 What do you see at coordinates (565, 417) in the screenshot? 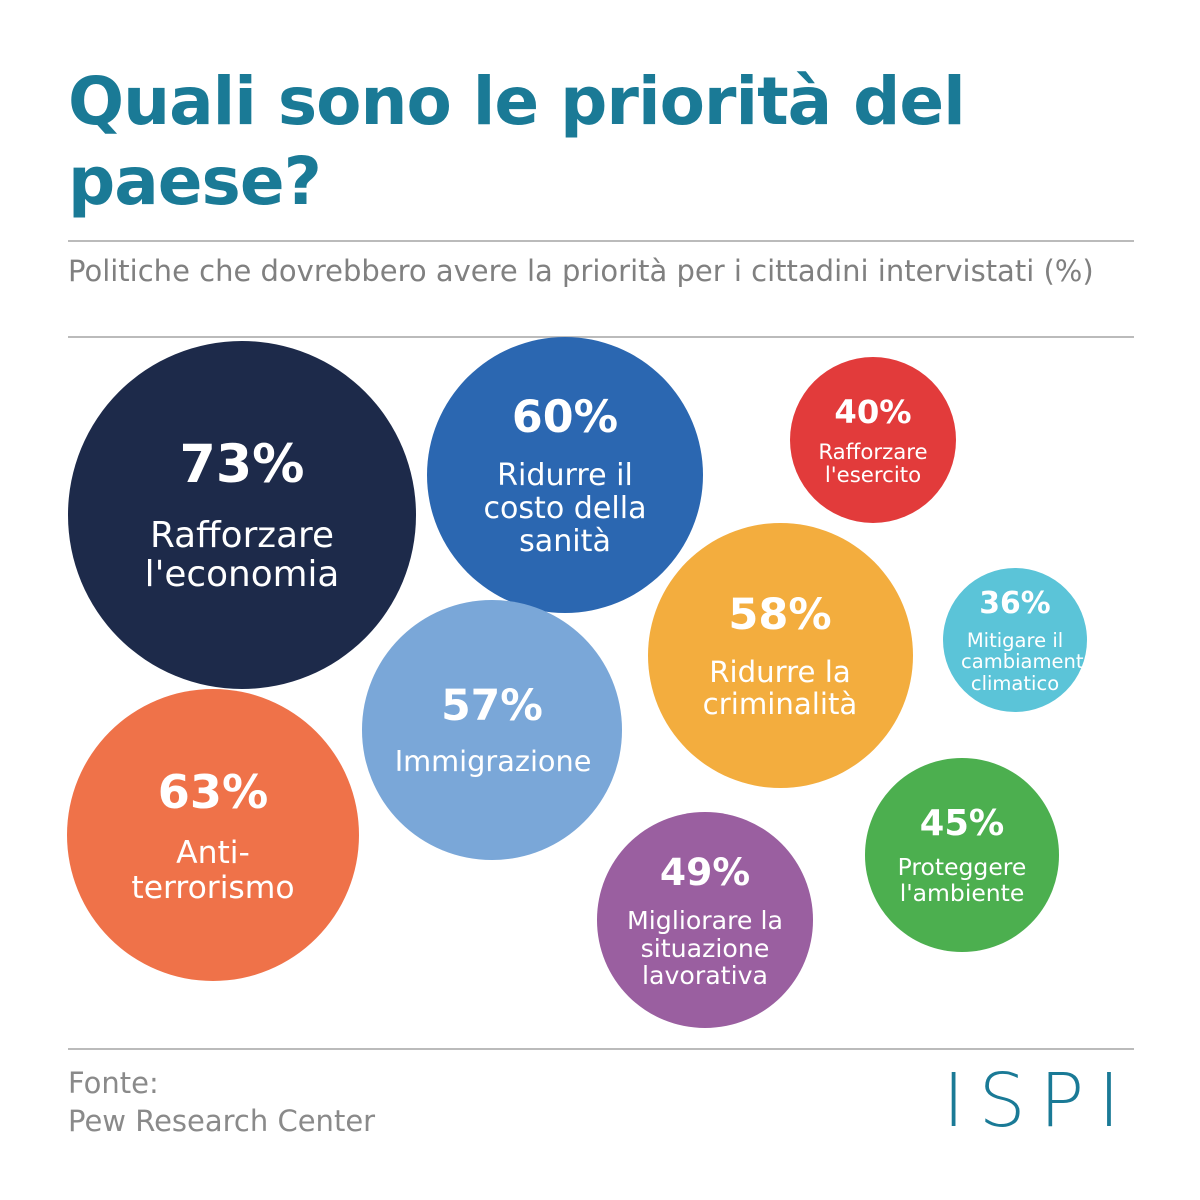
I see `value-label: 60%` at bounding box center [565, 417].